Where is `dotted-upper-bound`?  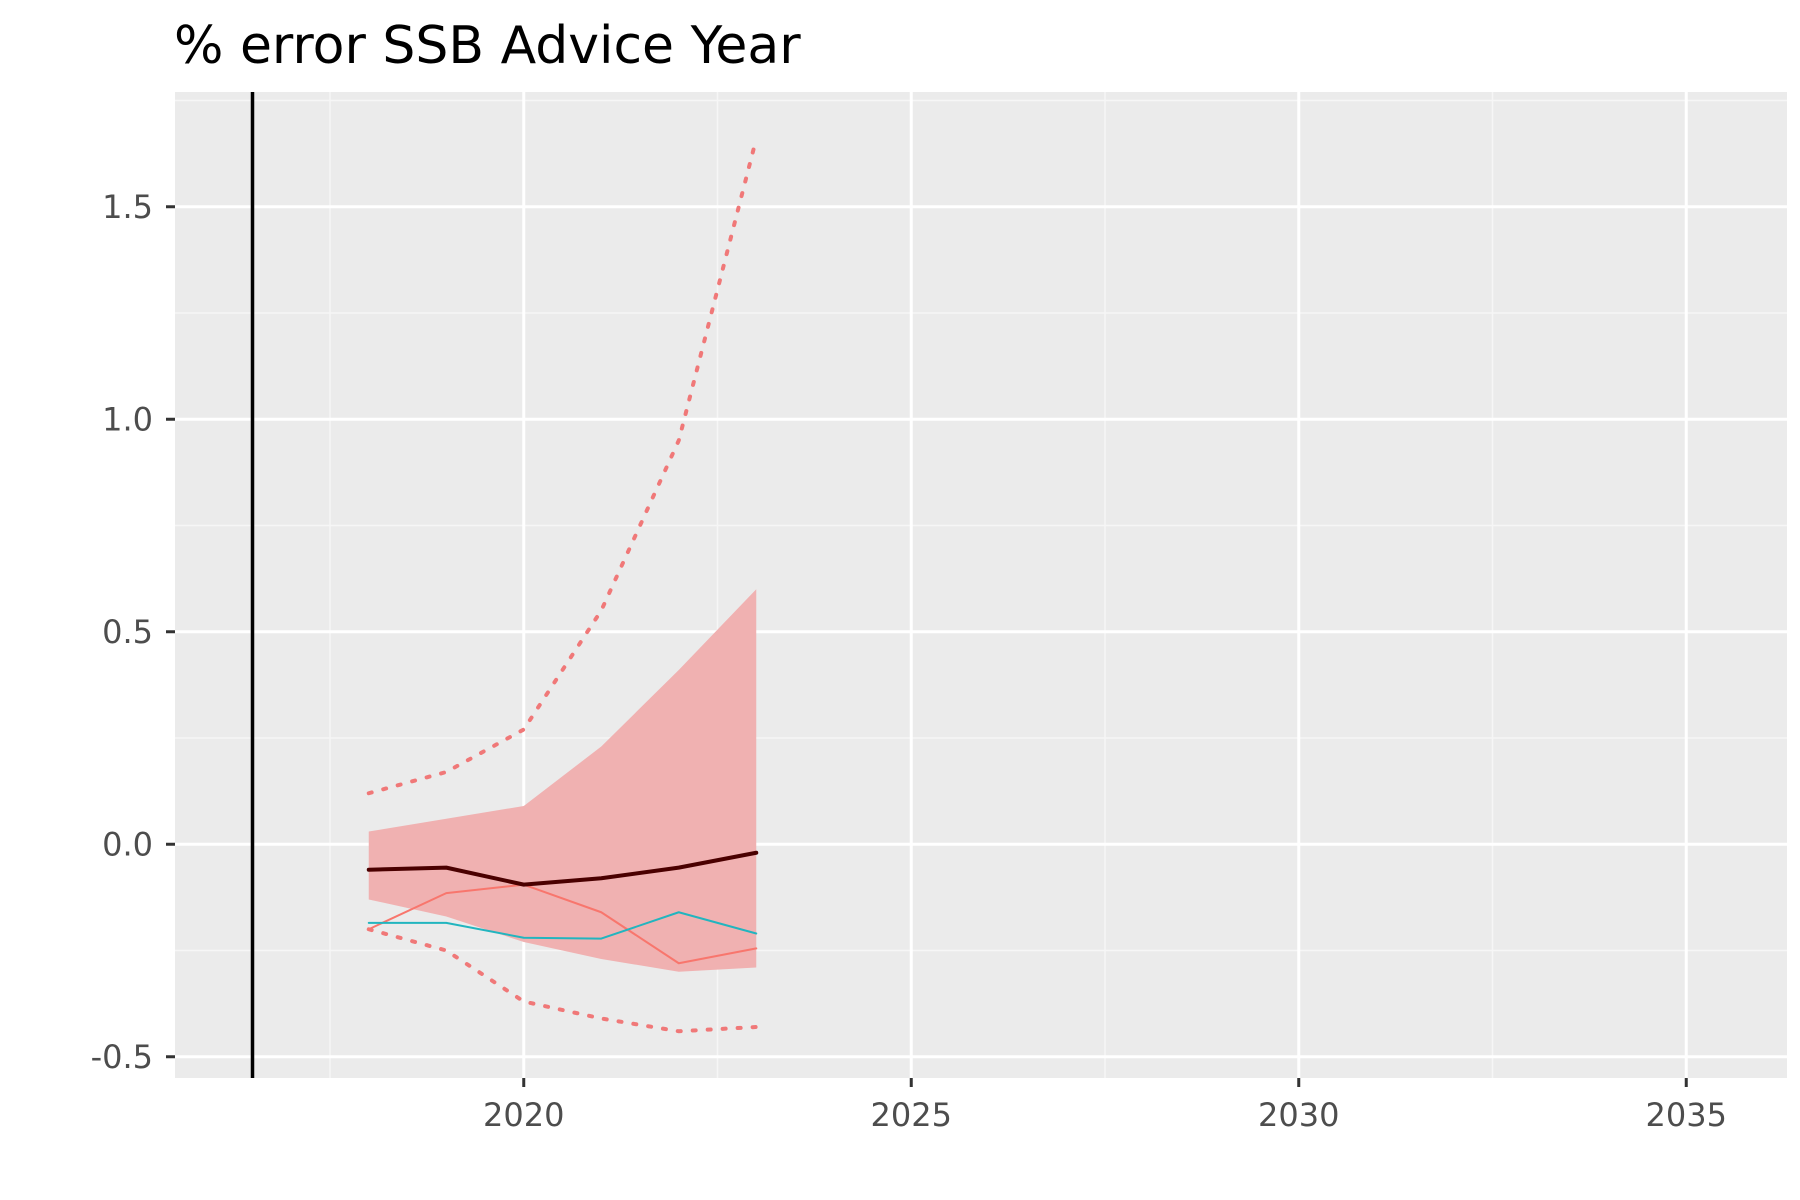 dotted-upper-bound is located at coordinates (562, 466).